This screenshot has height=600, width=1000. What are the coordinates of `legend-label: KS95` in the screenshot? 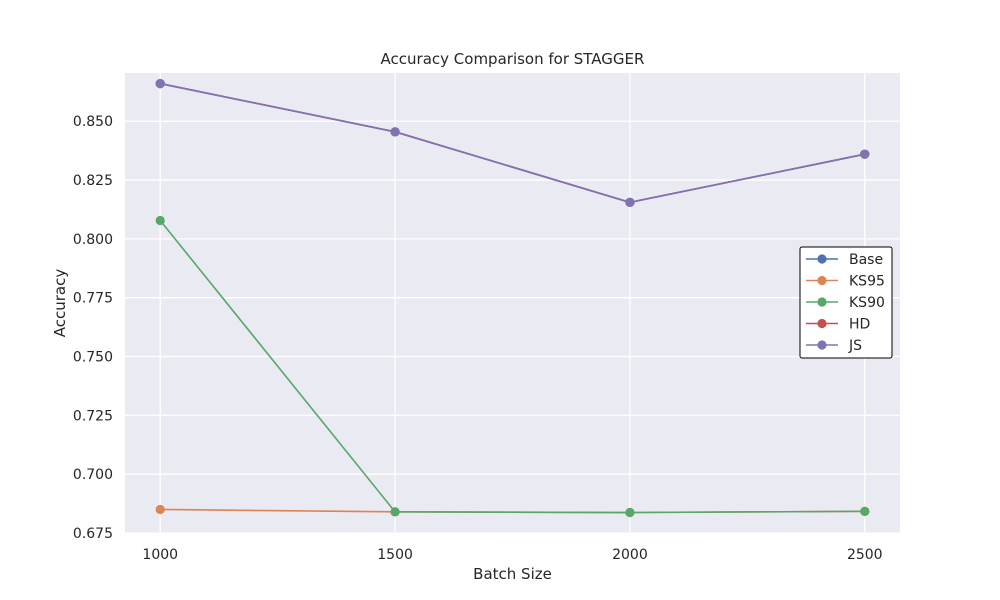 It's located at (867, 282).